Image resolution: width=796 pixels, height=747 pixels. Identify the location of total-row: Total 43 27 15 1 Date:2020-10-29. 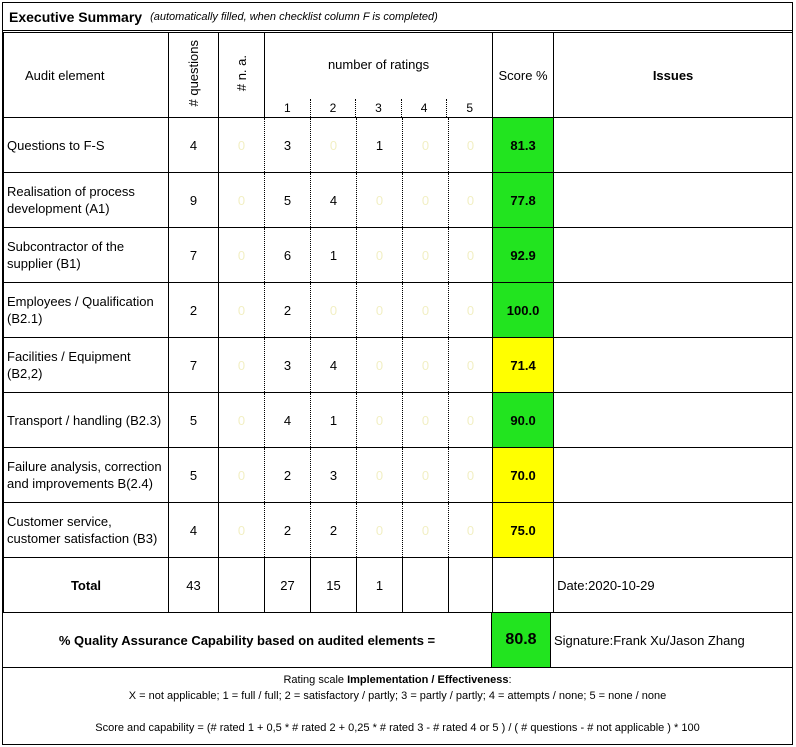
(398, 585).